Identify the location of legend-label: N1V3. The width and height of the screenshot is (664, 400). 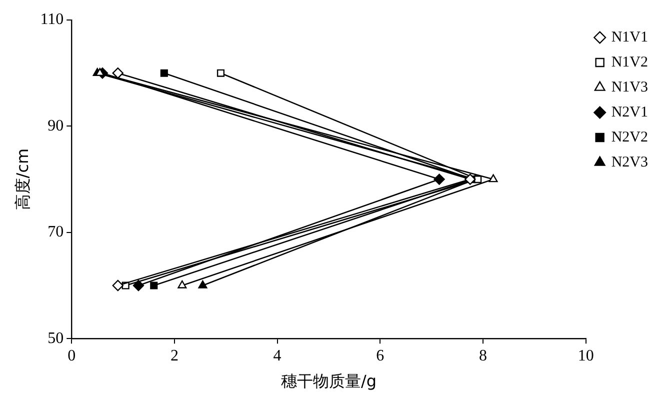
(629, 87).